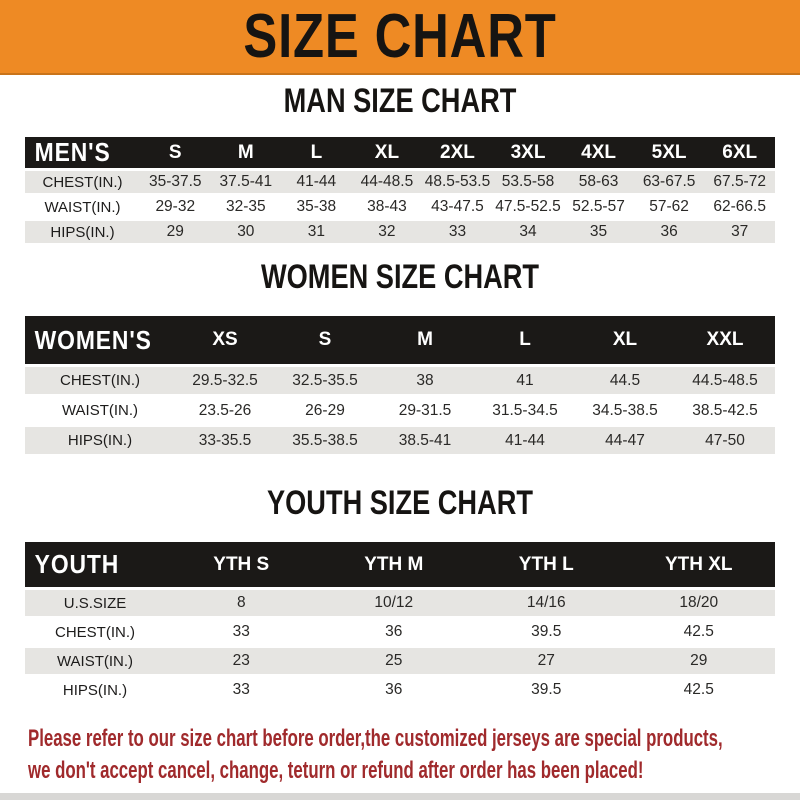 The image size is (800, 800). I want to click on row-label: U.S.SIZE, so click(95, 603).